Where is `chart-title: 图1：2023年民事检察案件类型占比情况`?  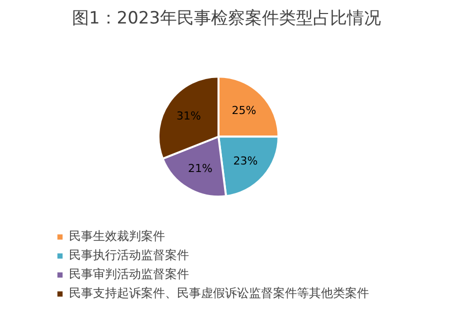
chart-title: 图1：2023年民事检察案件类型占比情况 is located at coordinates (227, 18).